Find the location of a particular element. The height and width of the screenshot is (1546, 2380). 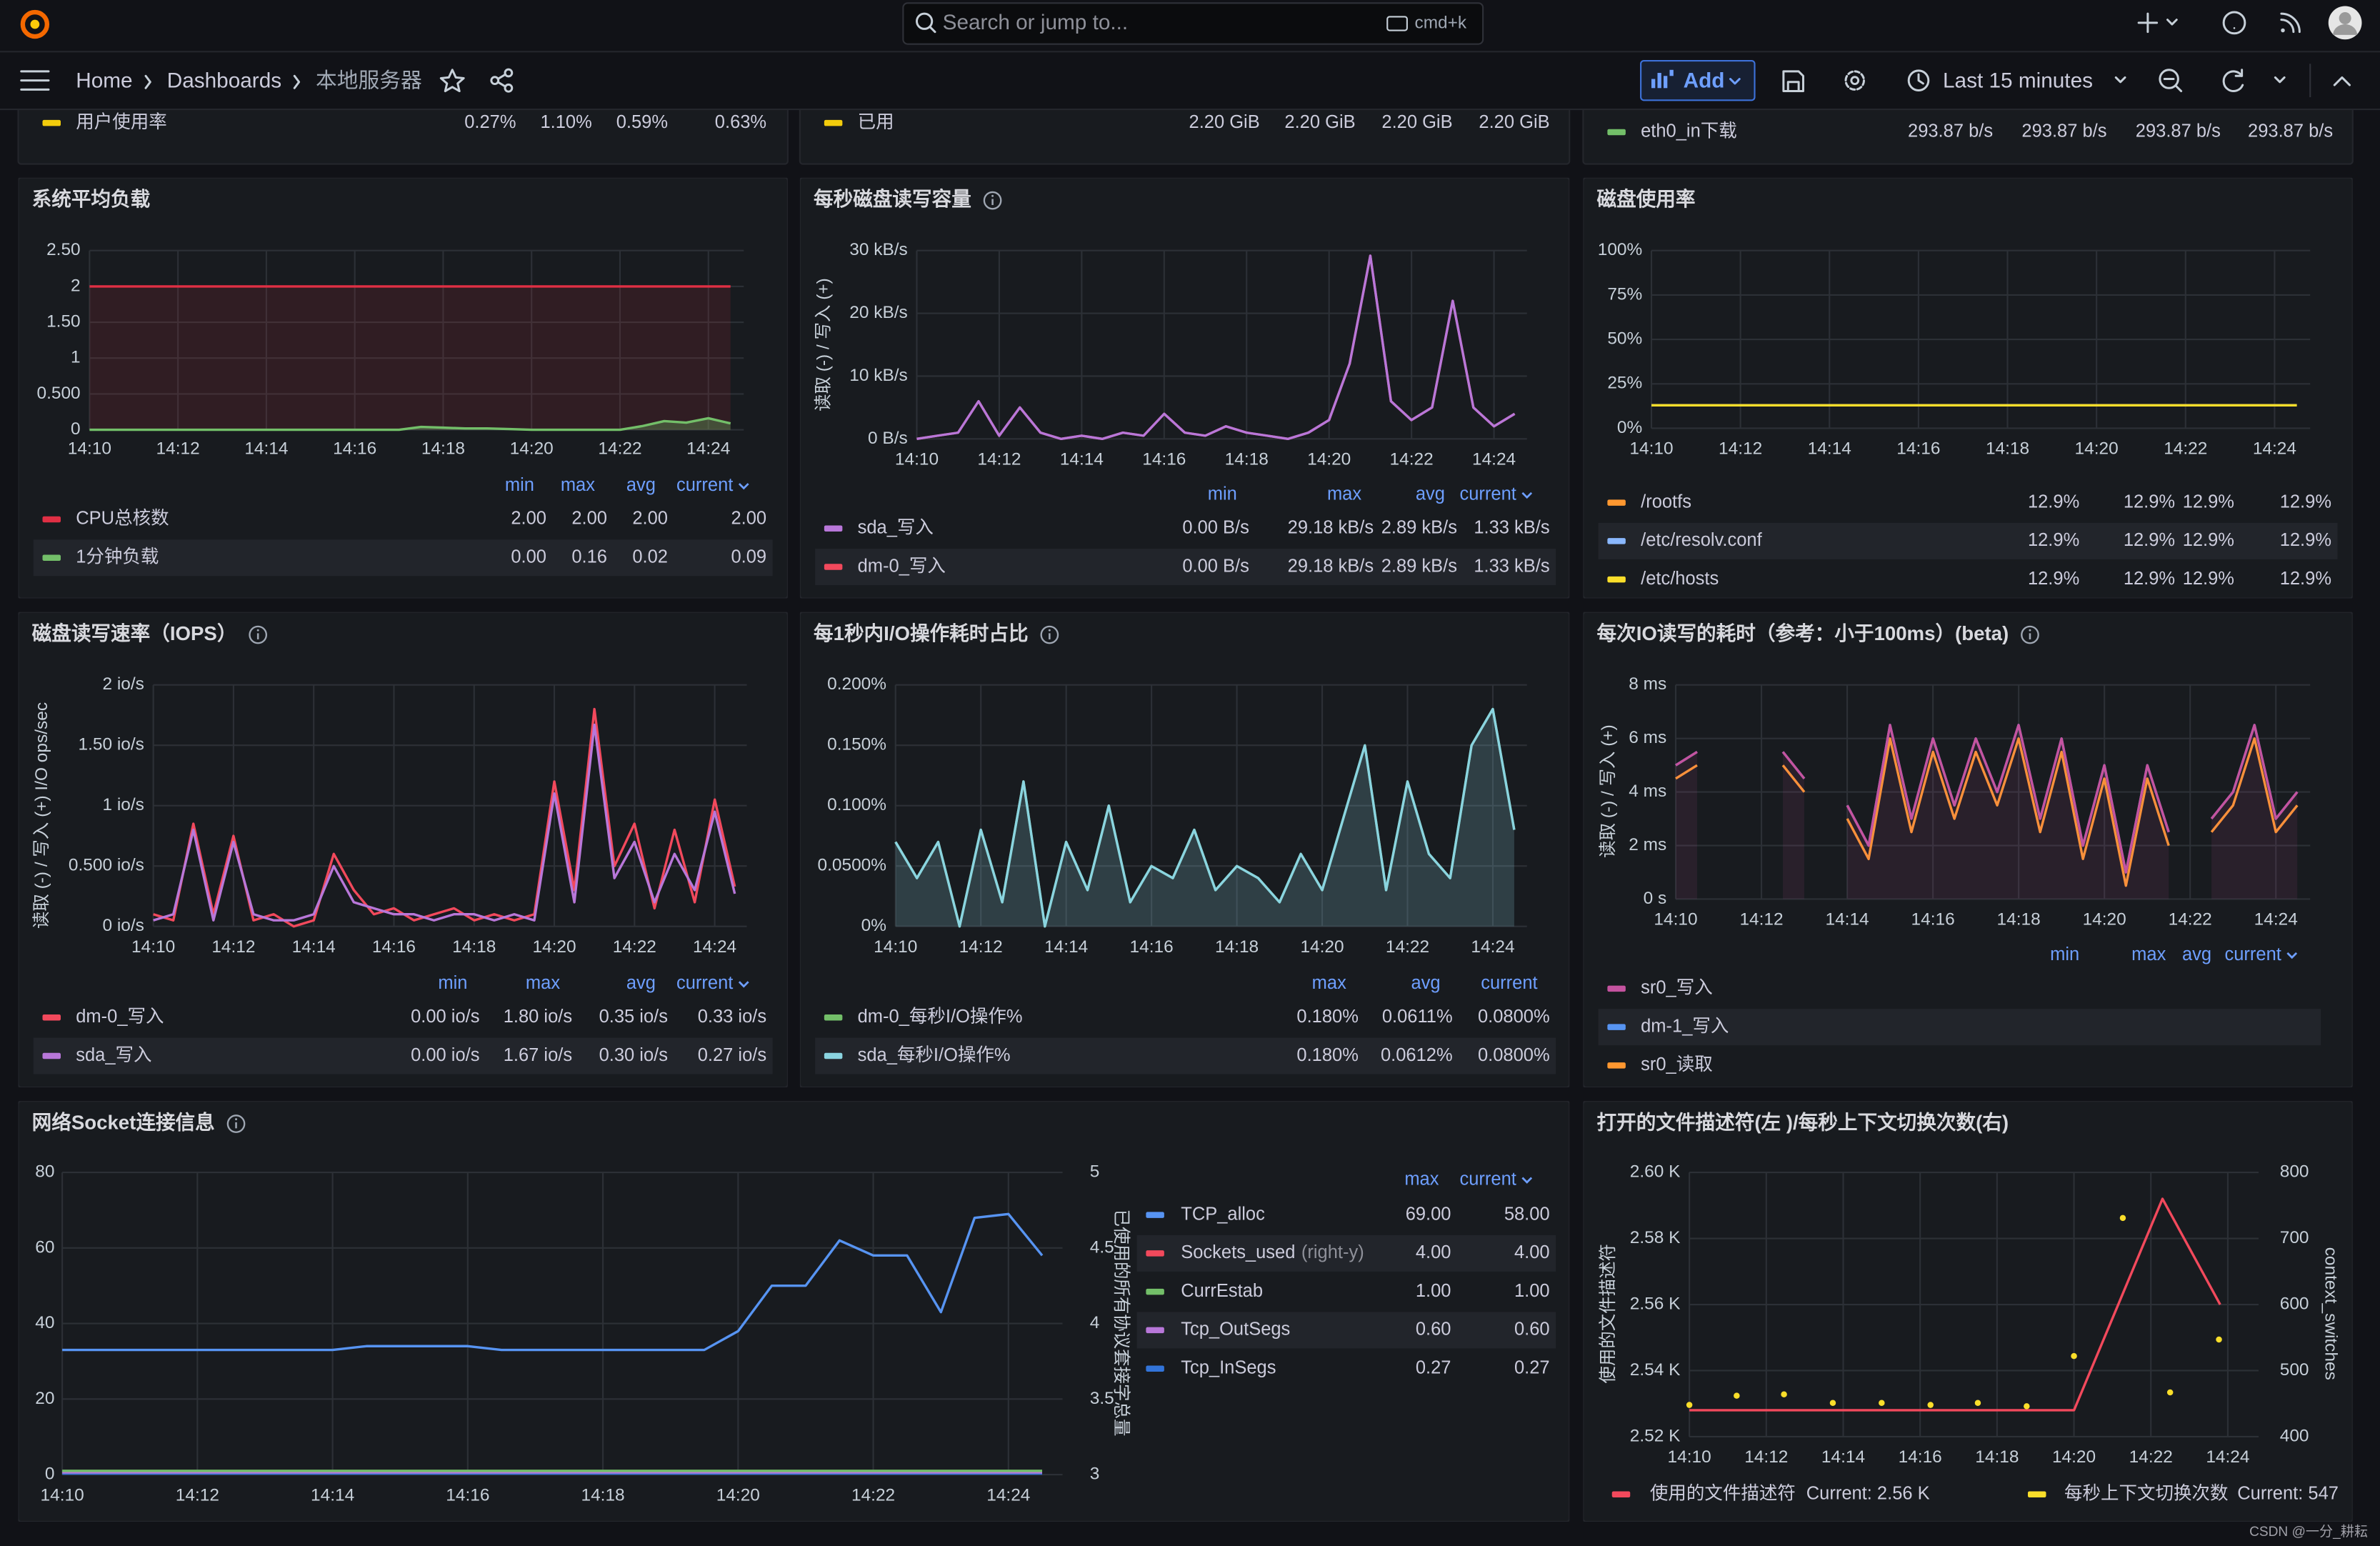

refresh is located at coordinates (2233, 81).